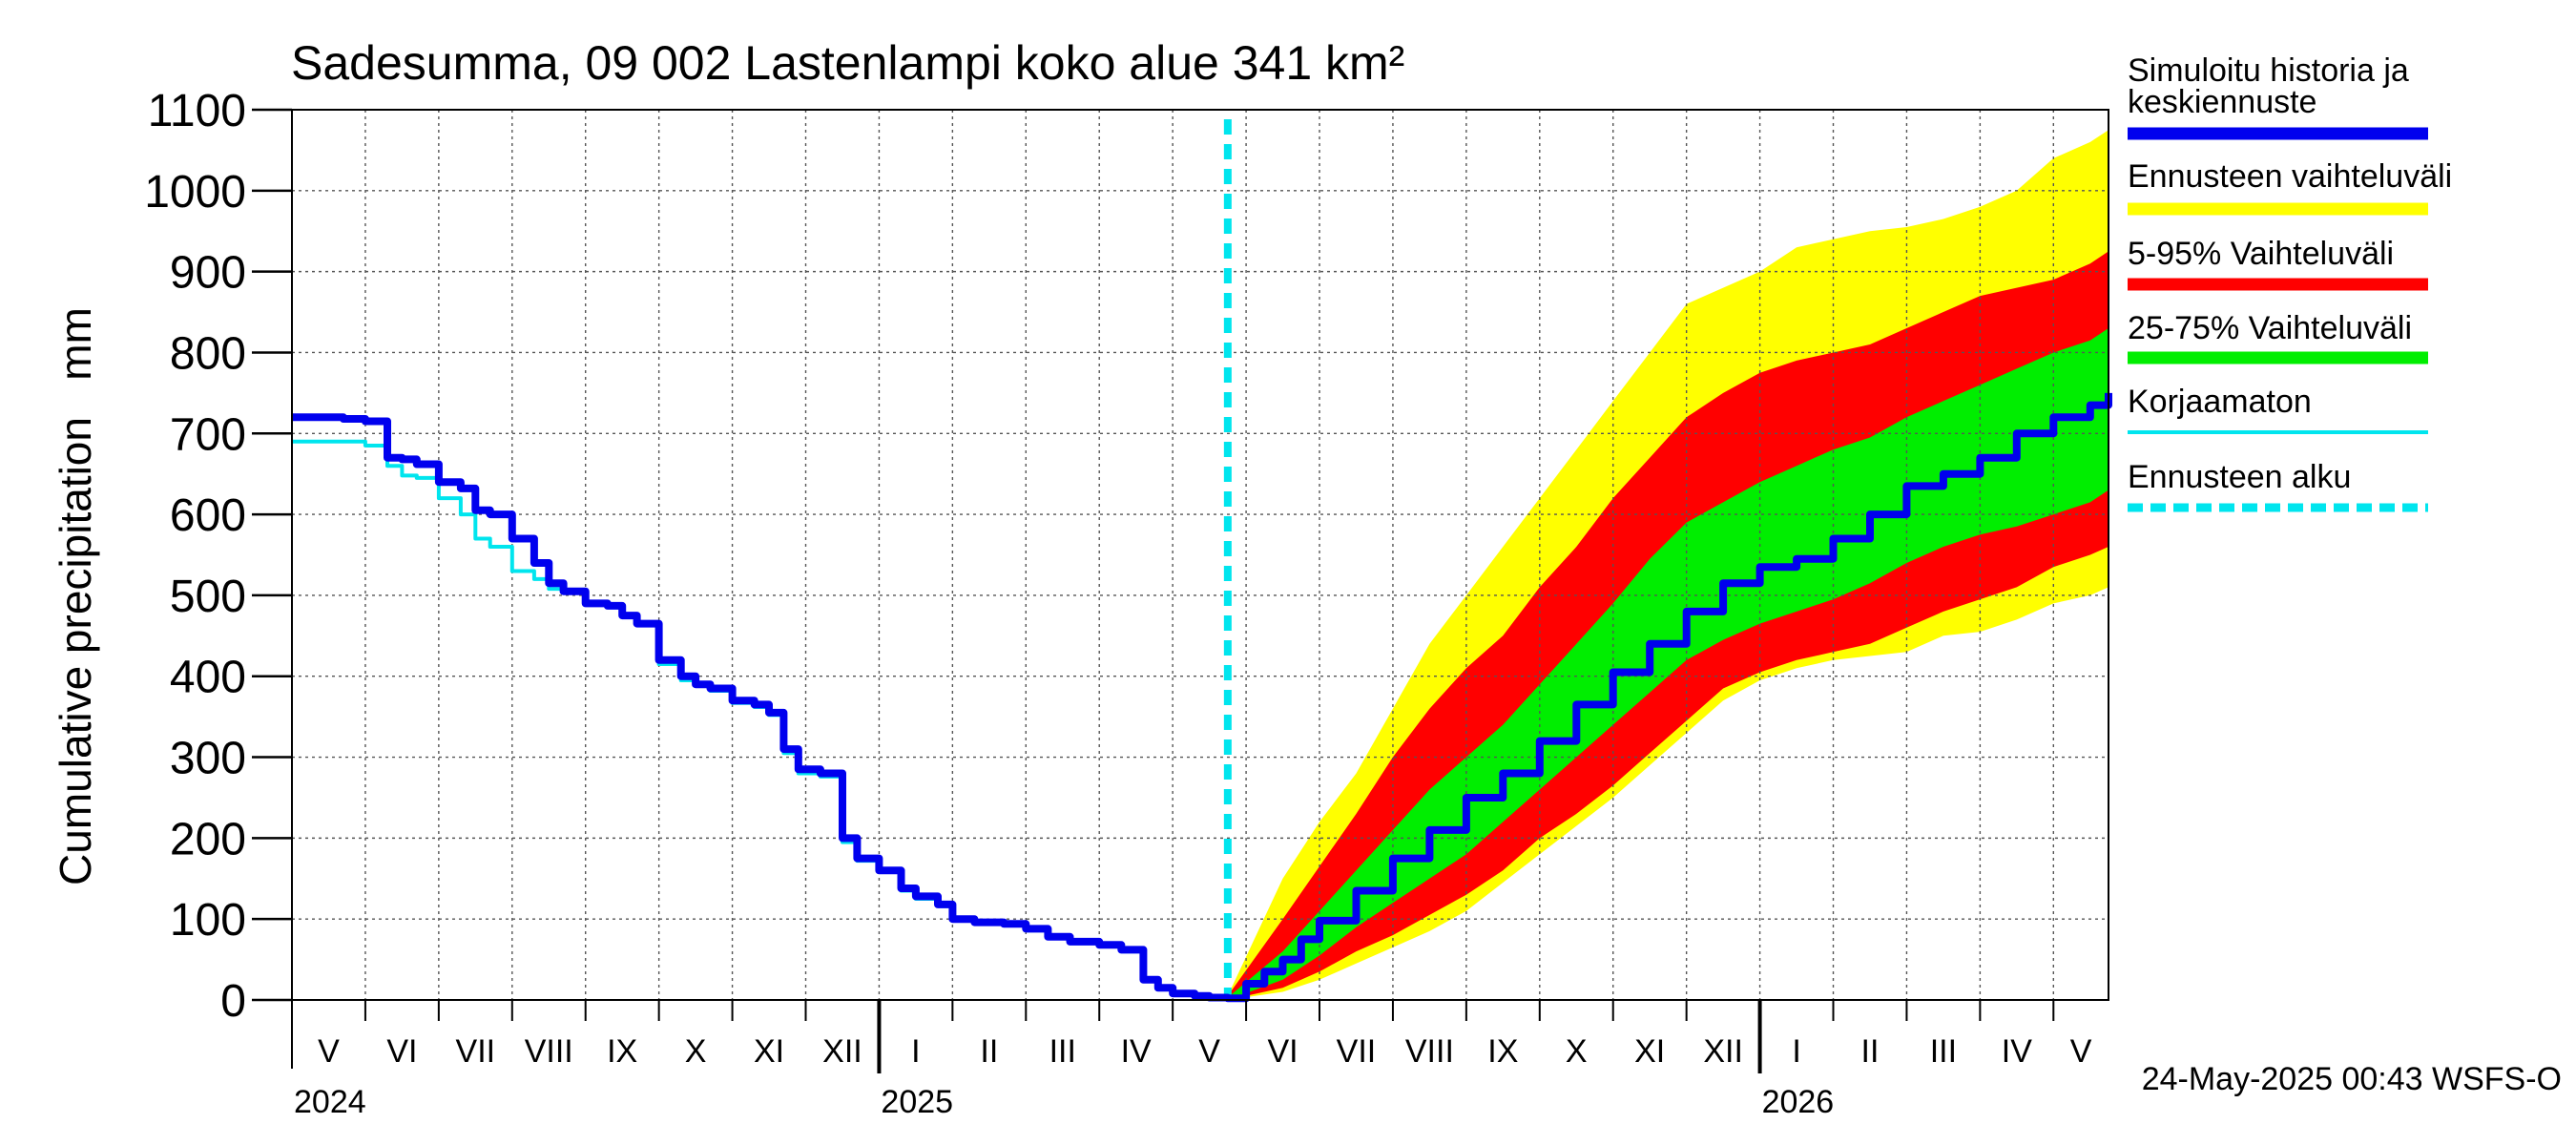 The width and height of the screenshot is (2576, 1145). I want to click on y-tick-label: 700, so click(208, 434).